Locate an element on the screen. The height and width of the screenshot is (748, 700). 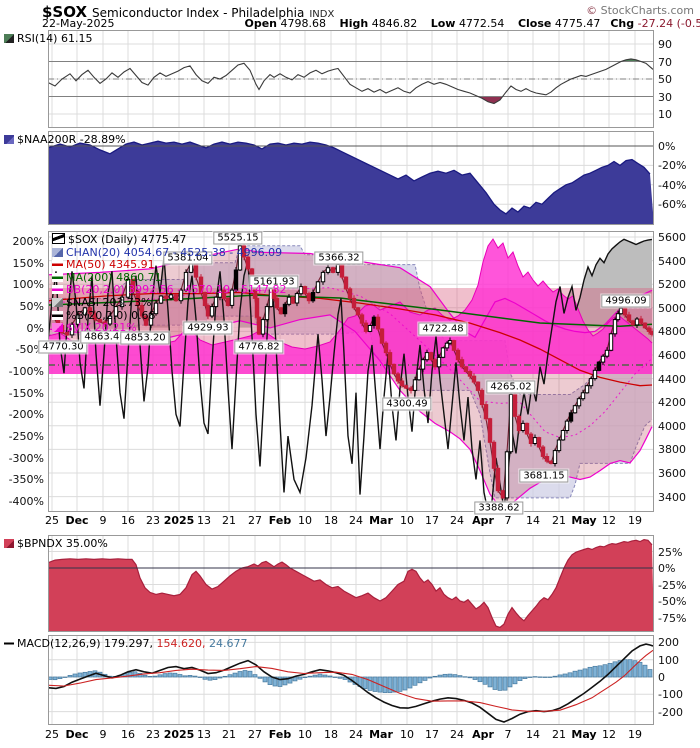
axis-label: 4600 is located at coordinates (672, 355).